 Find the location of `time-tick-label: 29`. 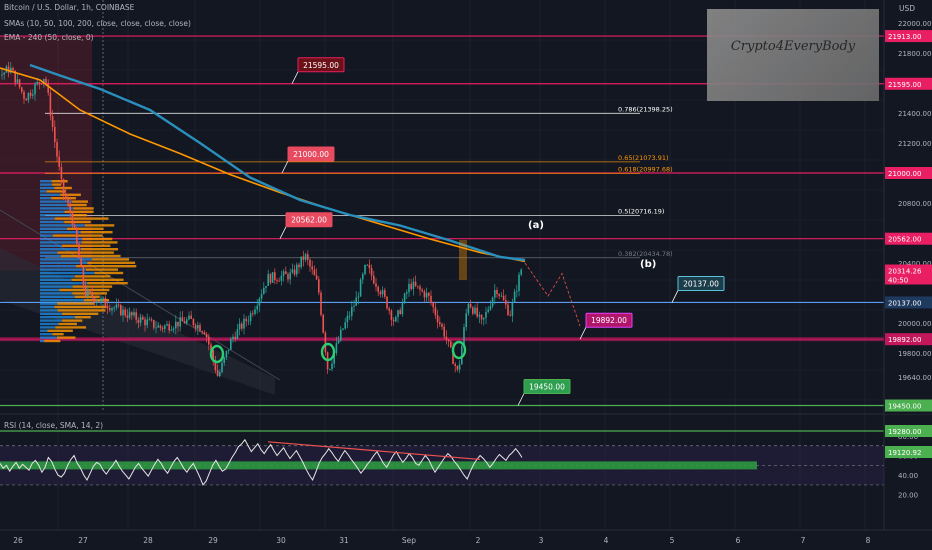

time-tick-label: 29 is located at coordinates (213, 540).